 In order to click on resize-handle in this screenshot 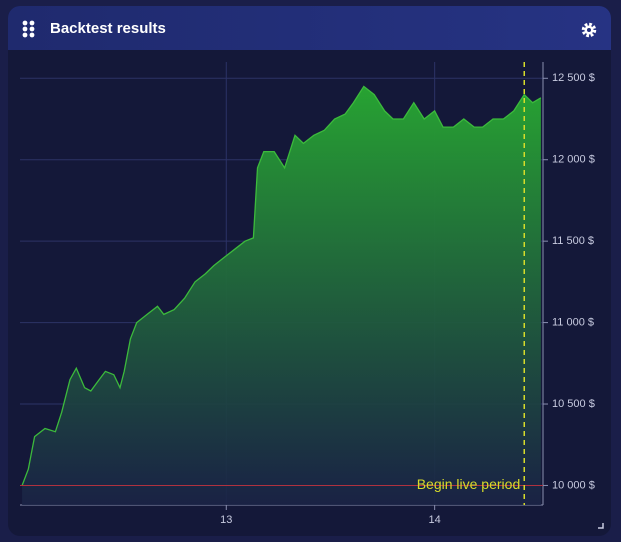, I will do `click(601, 526)`.